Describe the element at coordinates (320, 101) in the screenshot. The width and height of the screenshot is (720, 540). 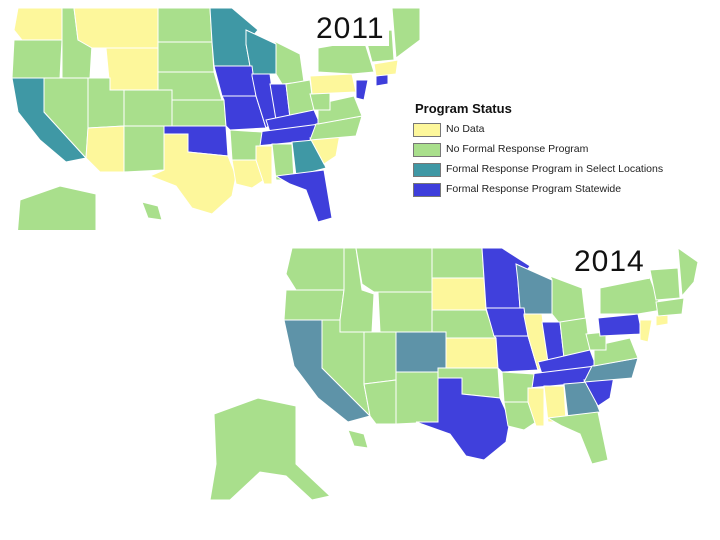
I see `state-west-virginia` at that location.